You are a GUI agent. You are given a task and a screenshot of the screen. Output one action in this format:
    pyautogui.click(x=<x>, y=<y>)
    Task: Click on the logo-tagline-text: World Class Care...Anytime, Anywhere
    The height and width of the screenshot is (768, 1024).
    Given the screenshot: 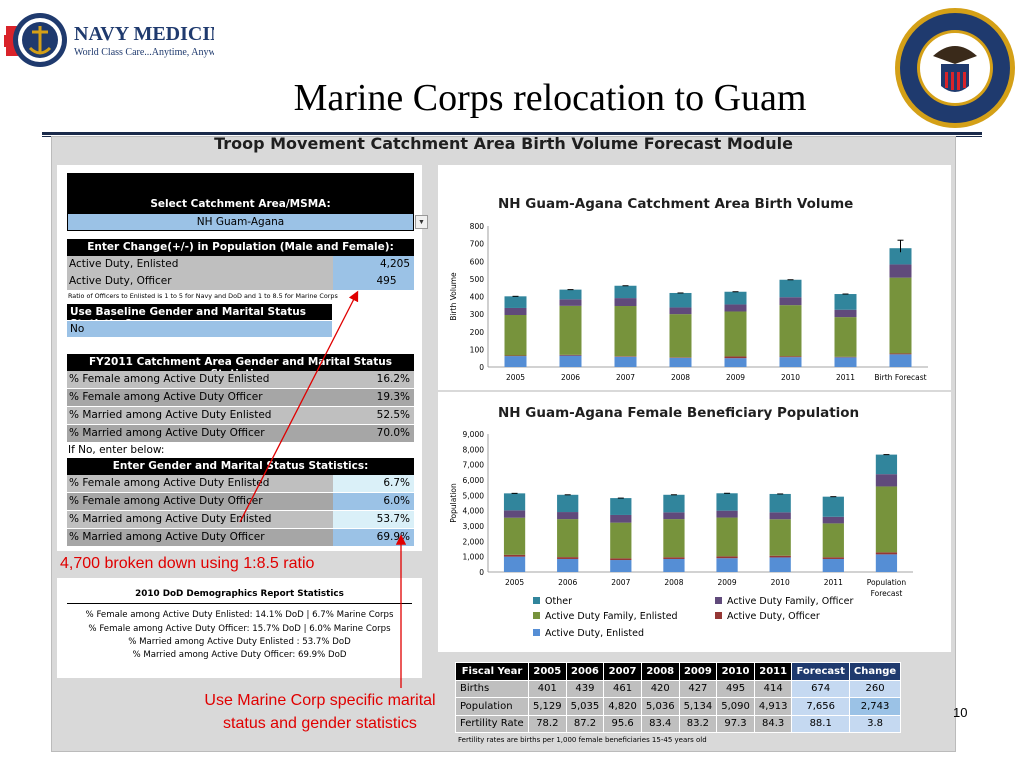 What is the action you would take?
    pyautogui.click(x=144, y=52)
    